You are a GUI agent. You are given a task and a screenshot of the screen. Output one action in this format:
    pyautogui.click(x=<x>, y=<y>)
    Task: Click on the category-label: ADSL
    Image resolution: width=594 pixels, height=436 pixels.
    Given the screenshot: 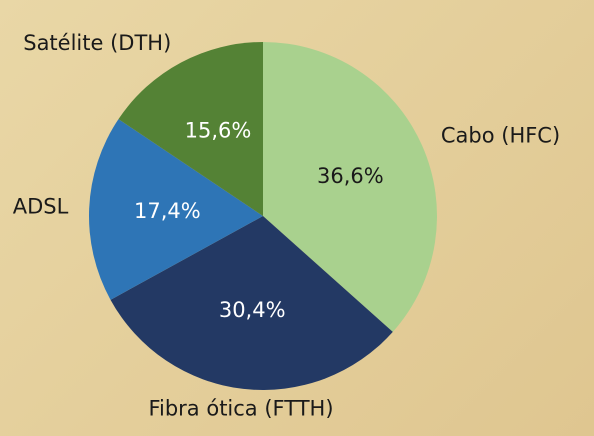 What is the action you would take?
    pyautogui.click(x=41, y=206)
    